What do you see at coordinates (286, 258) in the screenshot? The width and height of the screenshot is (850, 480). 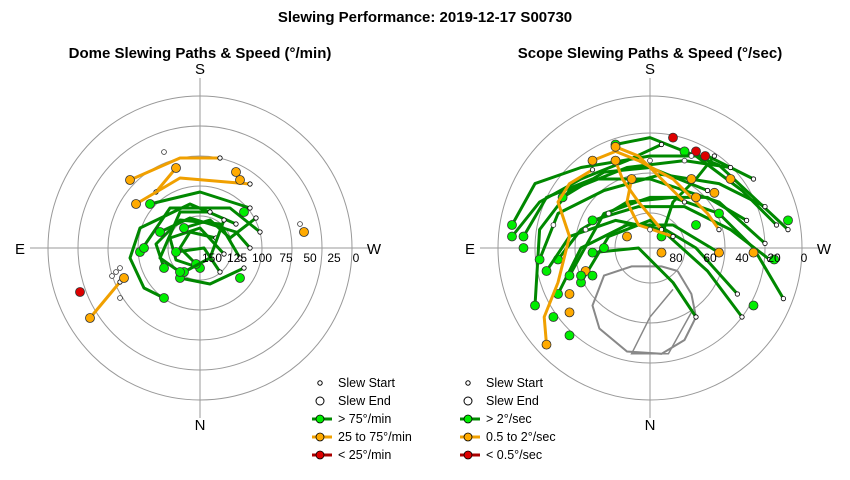 I see `radial-tick-label: 75` at bounding box center [286, 258].